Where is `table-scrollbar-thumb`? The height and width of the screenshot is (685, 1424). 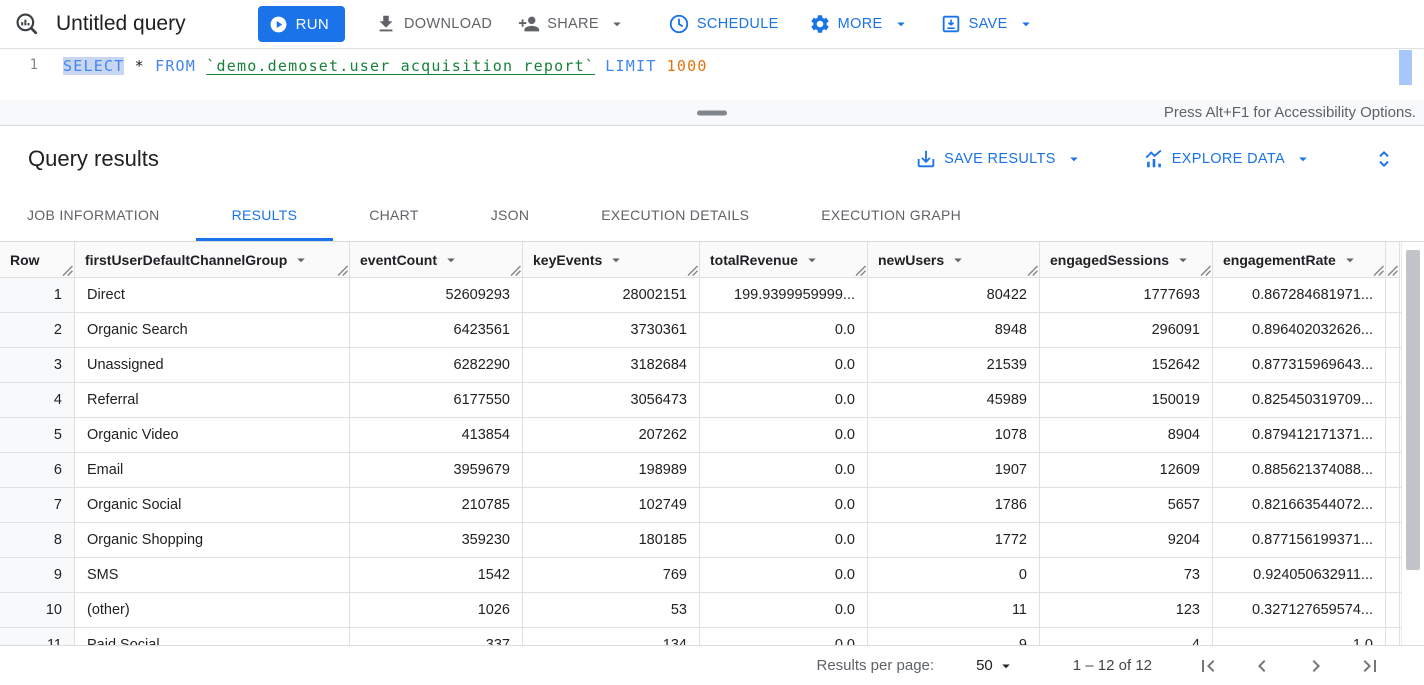 table-scrollbar-thumb is located at coordinates (1413, 410).